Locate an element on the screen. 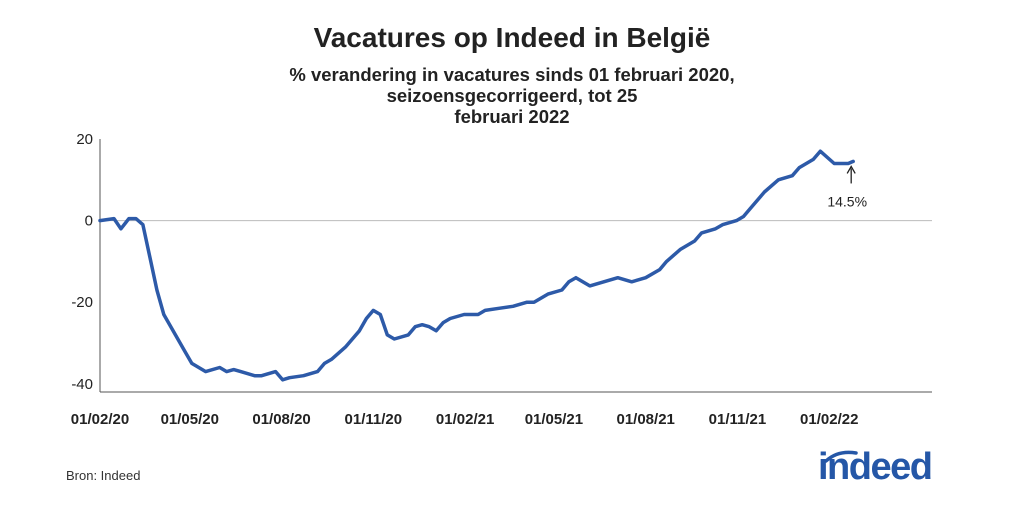  chart-title: Vacatures op Indeed in België is located at coordinates (512, 37).